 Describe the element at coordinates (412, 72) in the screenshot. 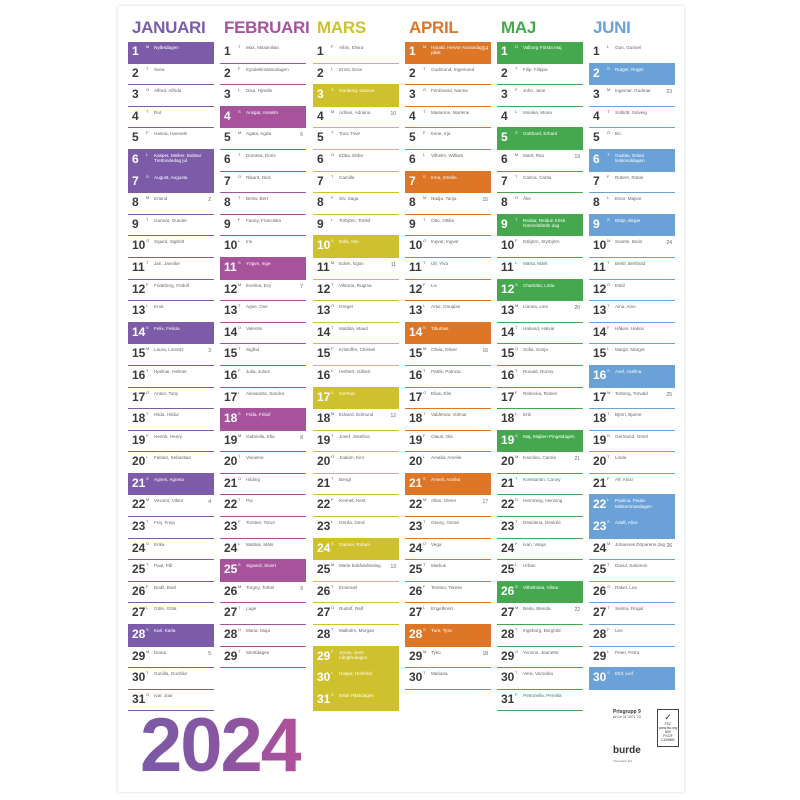

I see `day-number: 2` at that location.